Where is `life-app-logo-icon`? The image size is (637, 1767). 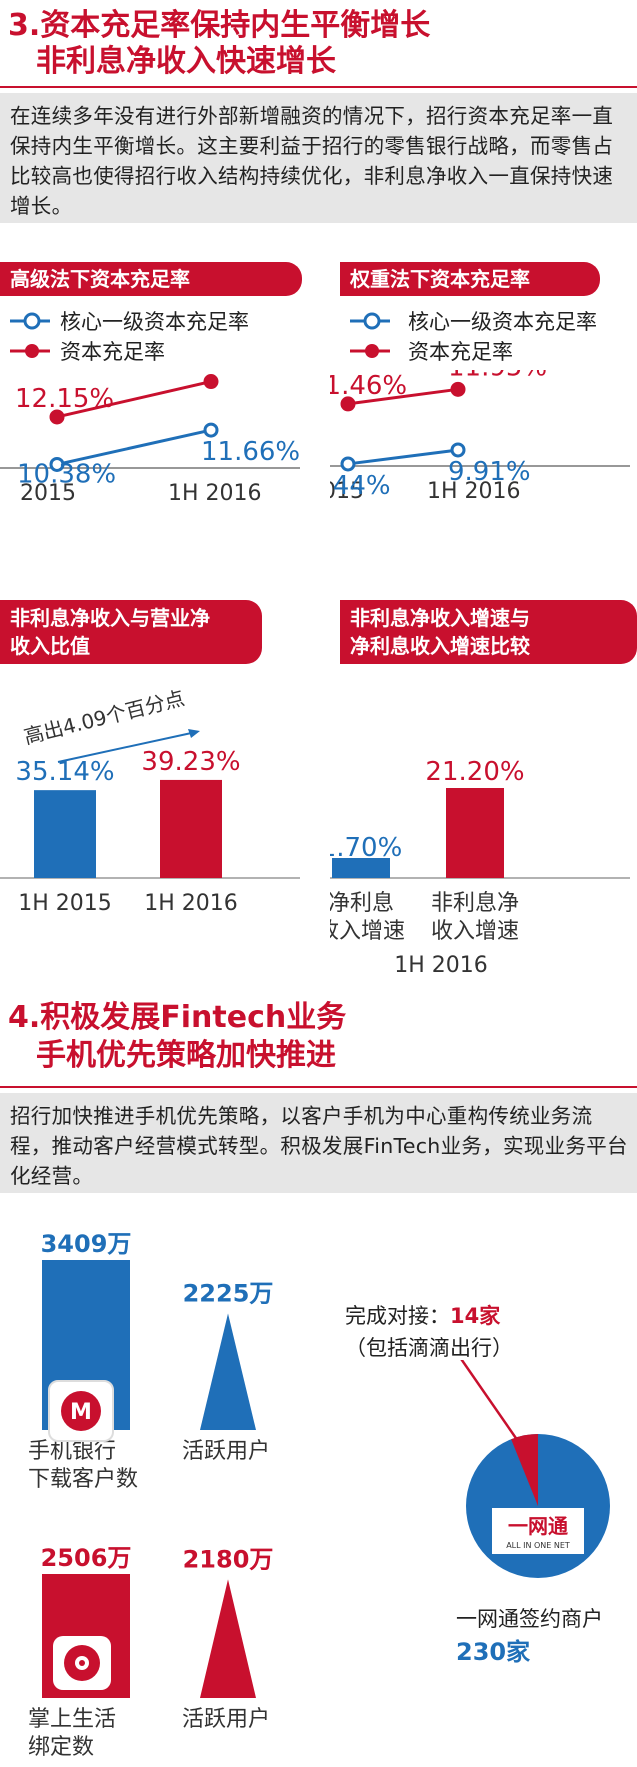
life-app-logo-icon is located at coordinates (82, 1663).